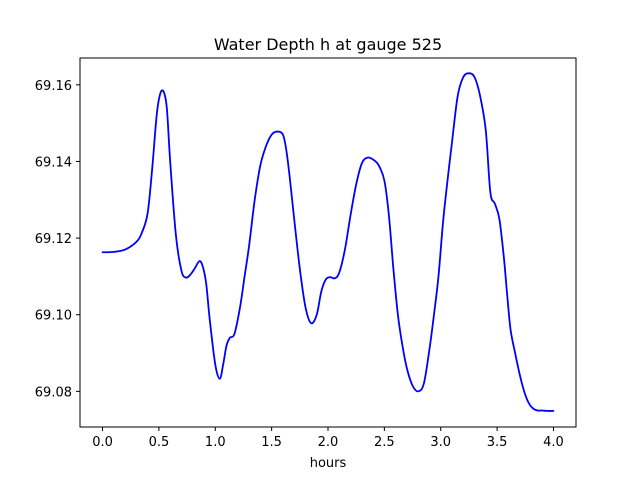 This screenshot has width=640, height=485. I want to click on chart-title: Water Depth h at gauge 525, so click(328, 44).